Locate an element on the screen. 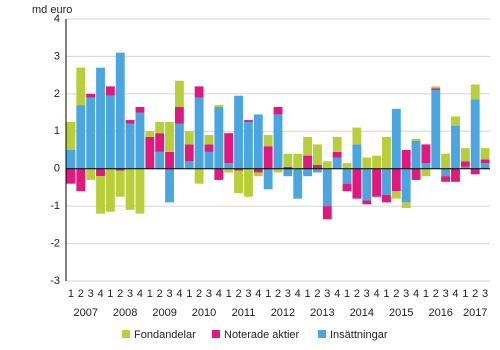 This screenshot has width=500, height=350. y-tick-label: -2 is located at coordinates (55, 243).